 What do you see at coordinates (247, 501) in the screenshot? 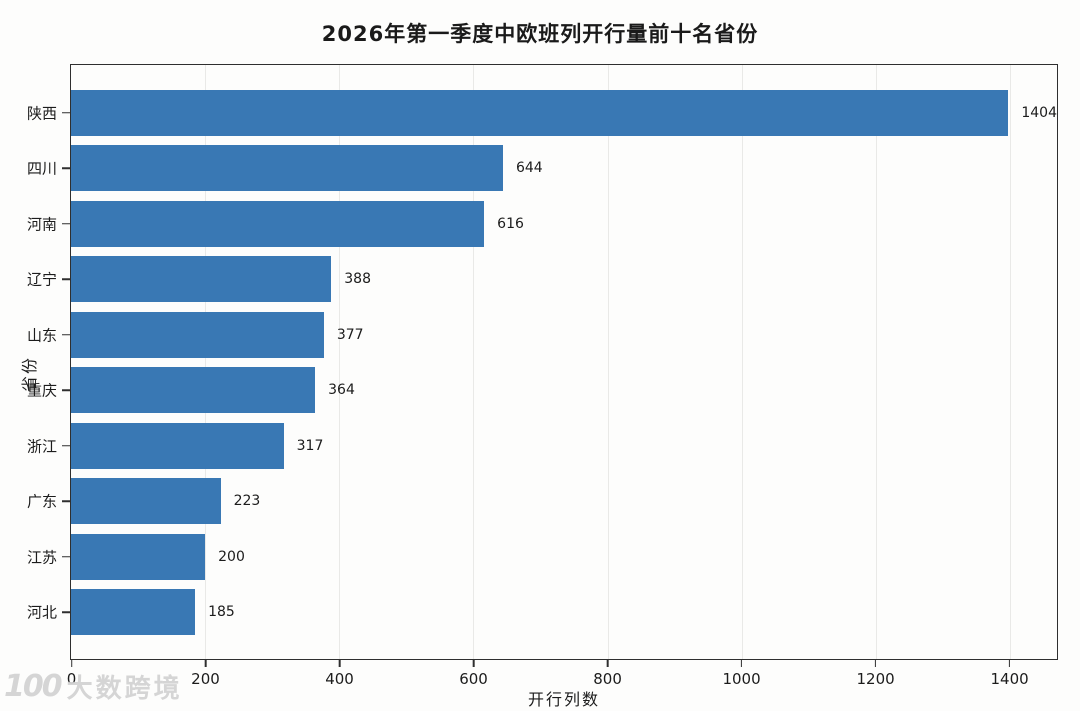
I see `bar-value-label: 223` at bounding box center [247, 501].